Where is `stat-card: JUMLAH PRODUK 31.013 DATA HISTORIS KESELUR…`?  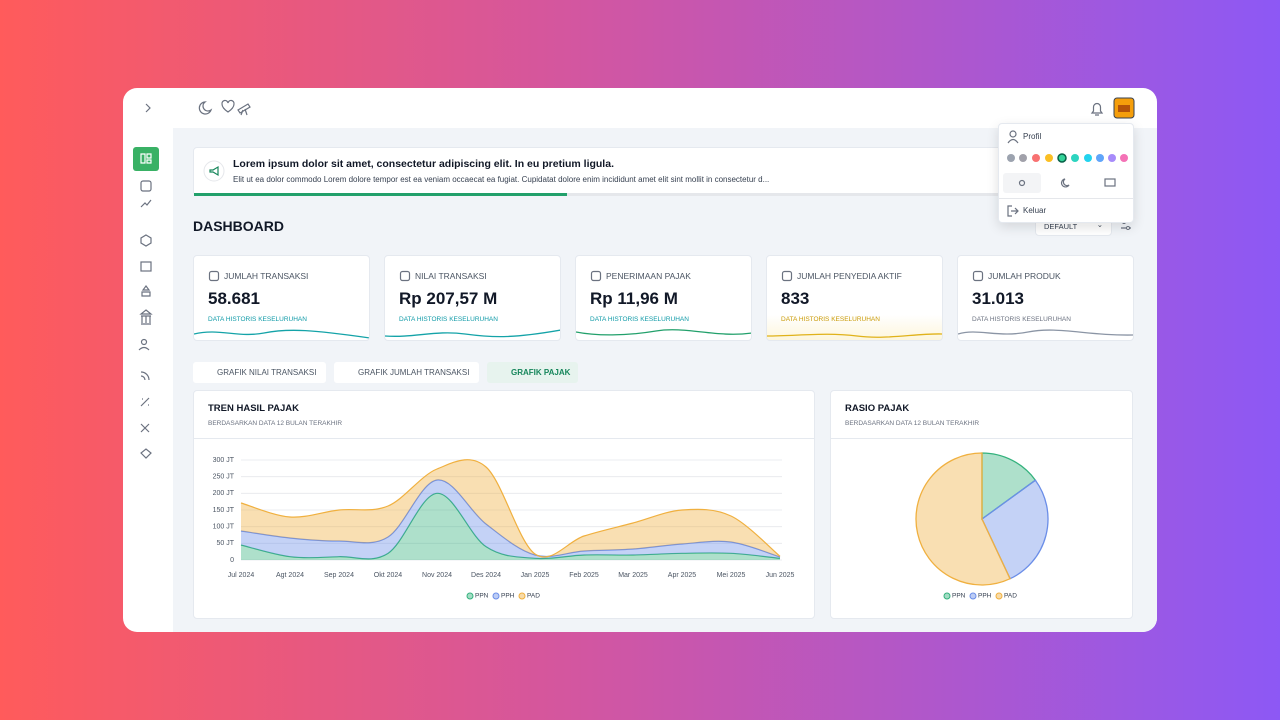 stat-card: JUMLAH PRODUK 31.013 DATA HISTORIS KESELUR… is located at coordinates (1045, 298).